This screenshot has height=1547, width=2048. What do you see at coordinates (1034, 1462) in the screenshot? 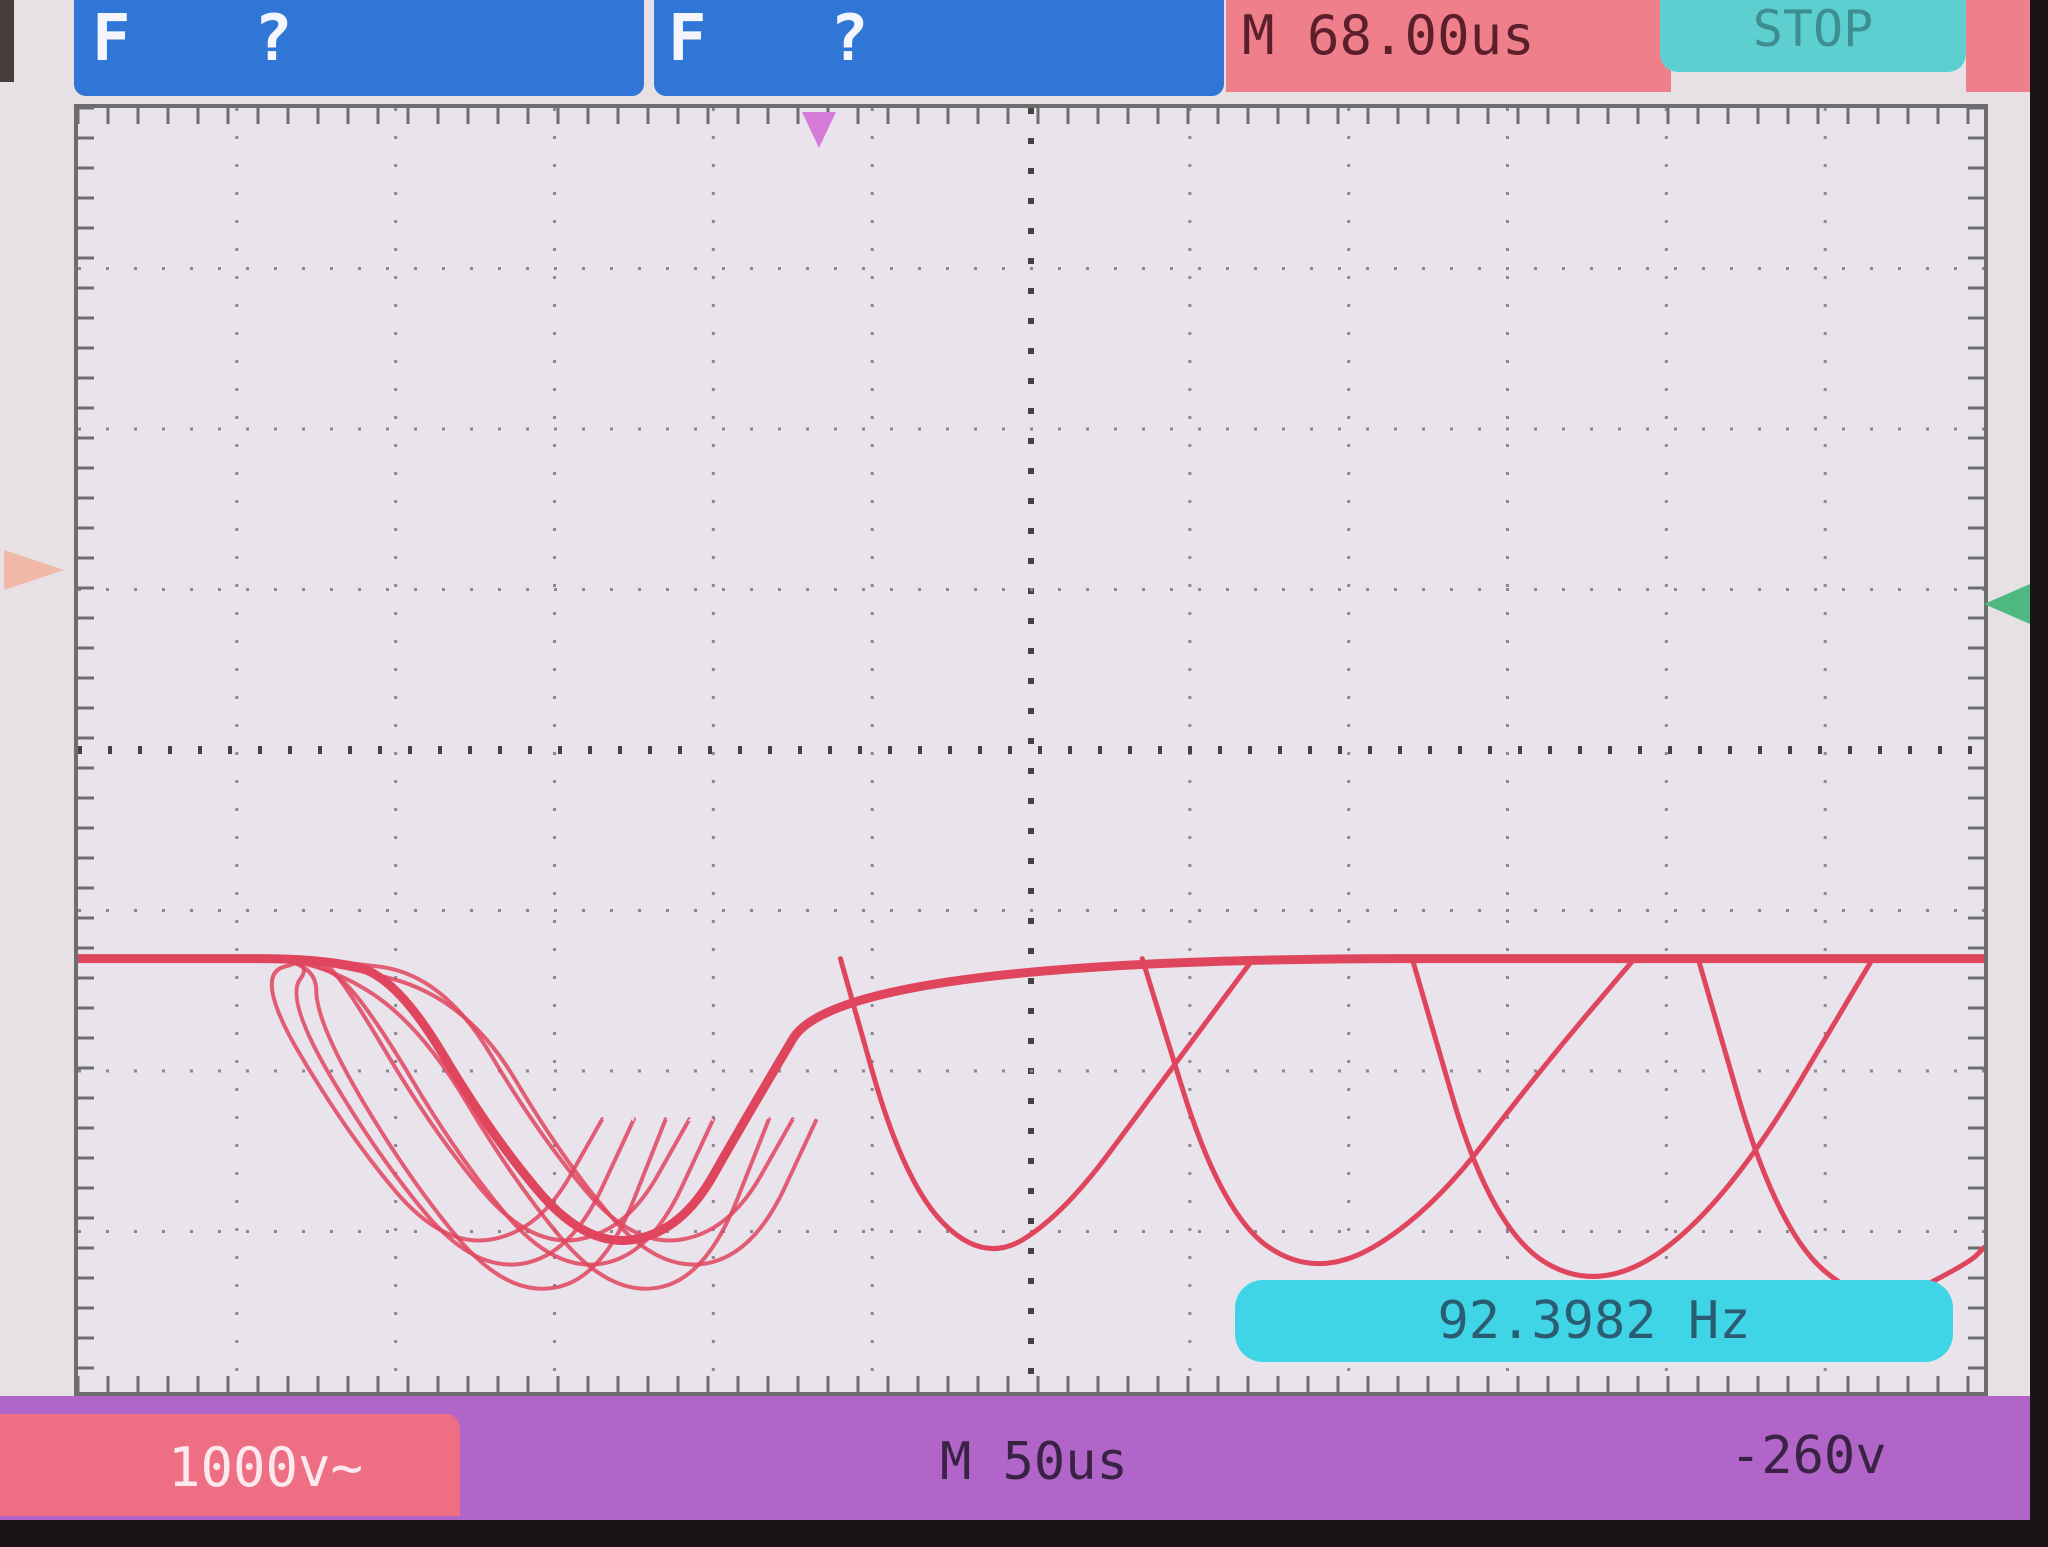
I see `timebase-label: M 50us` at bounding box center [1034, 1462].